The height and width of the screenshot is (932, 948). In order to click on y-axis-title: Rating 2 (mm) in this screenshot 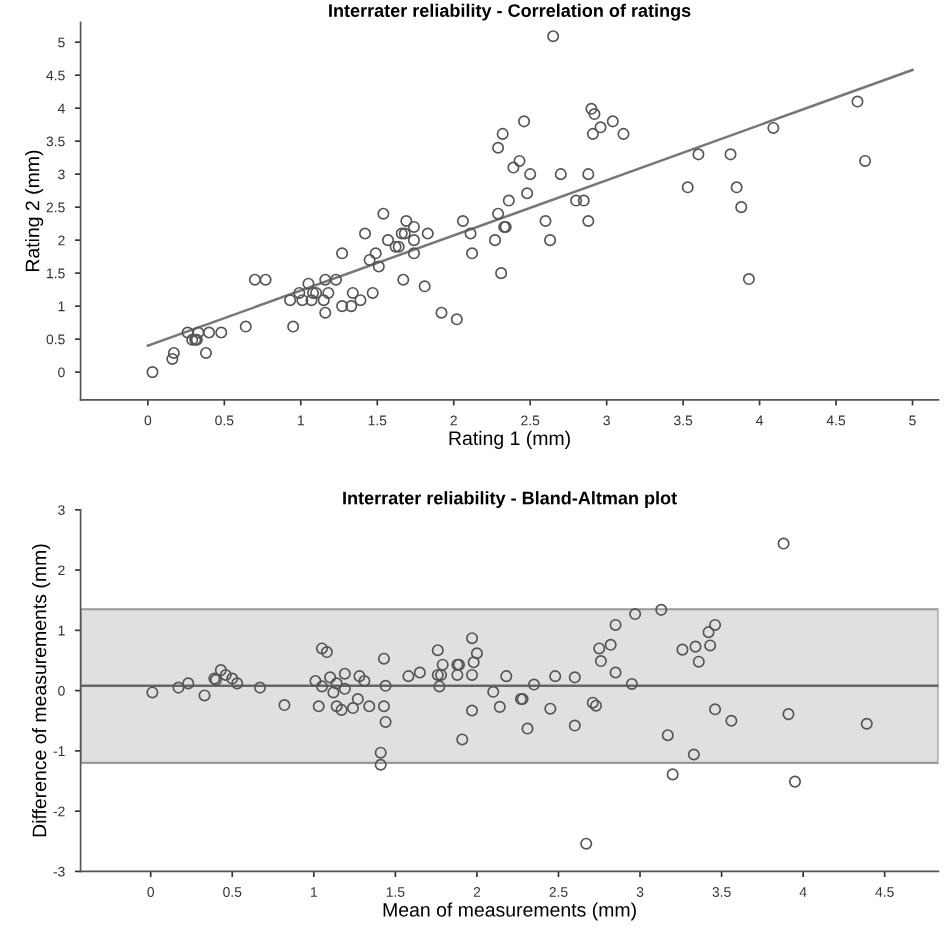, I will do `click(34, 211)`.